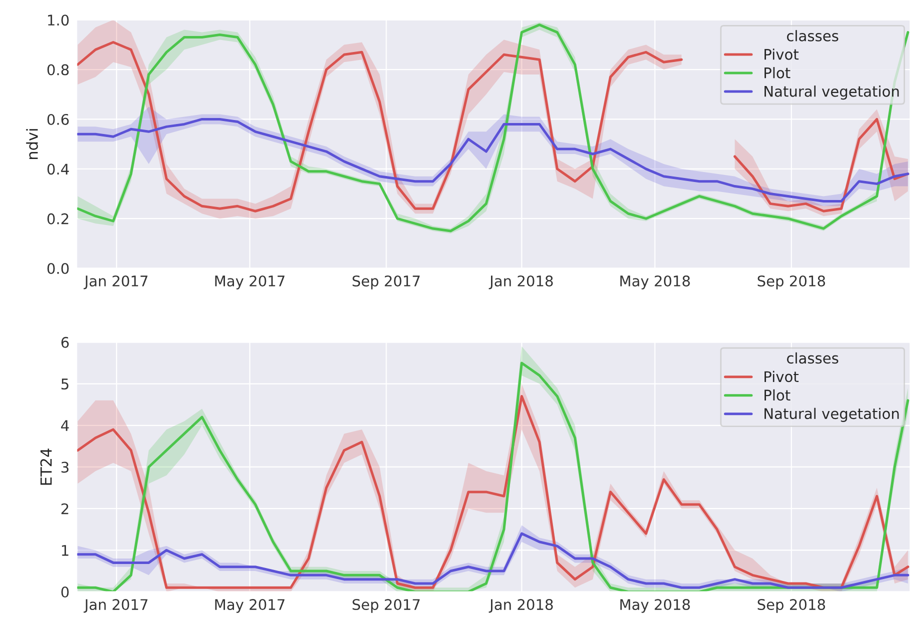  What do you see at coordinates (65, 550) in the screenshot?
I see `y-tick-label: 1` at bounding box center [65, 550].